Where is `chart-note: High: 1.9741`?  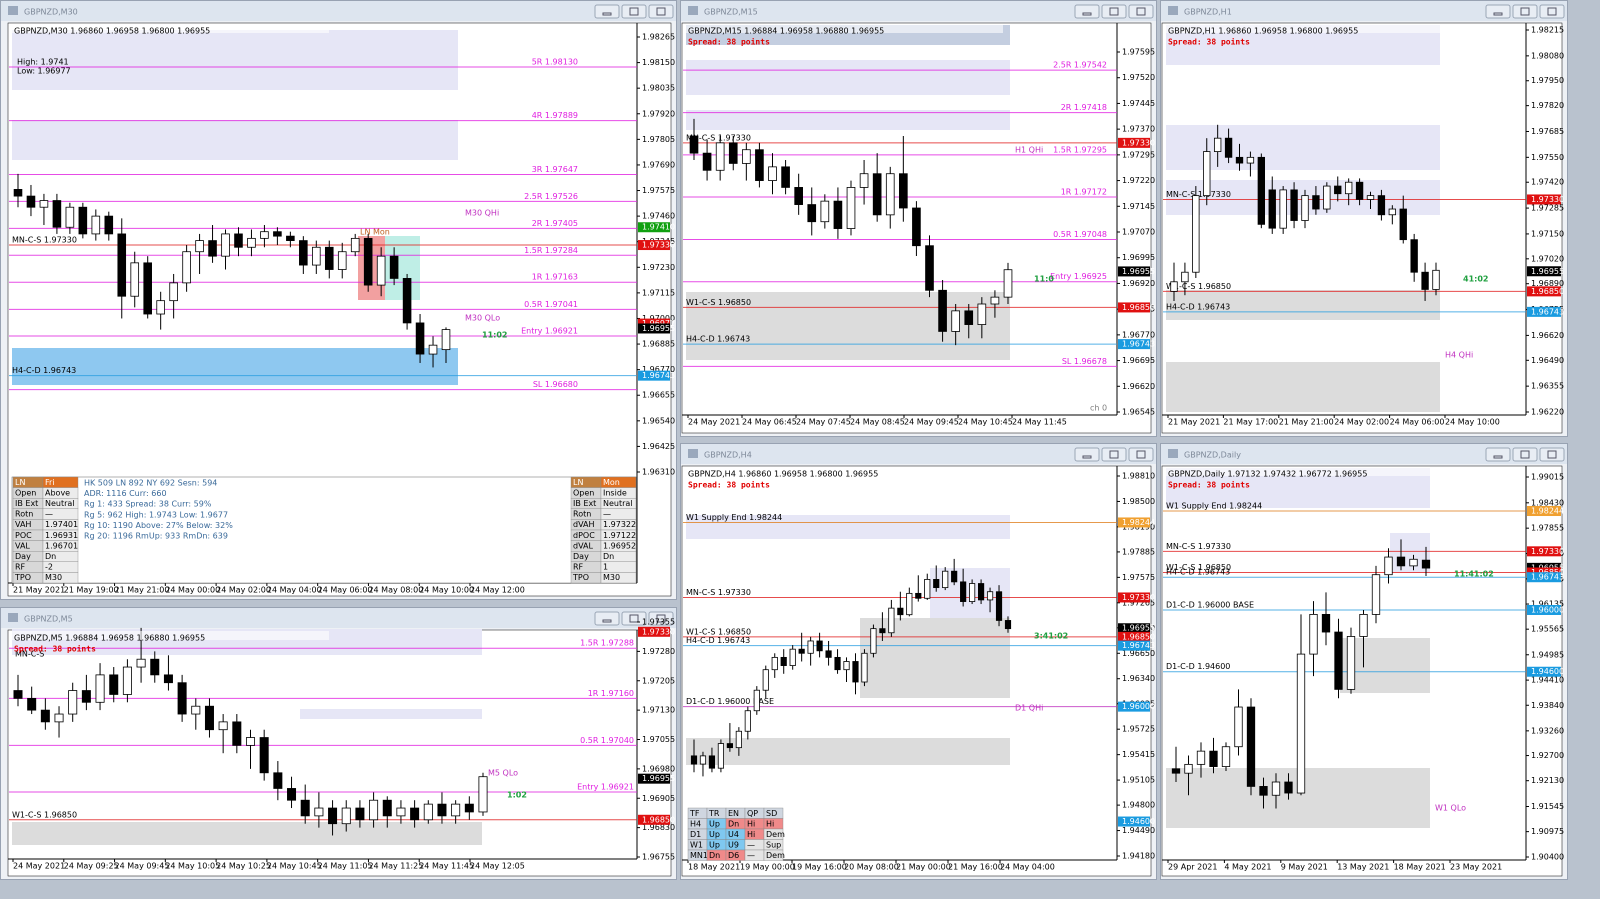 chart-note: High: 1.9741 is located at coordinates (43, 62).